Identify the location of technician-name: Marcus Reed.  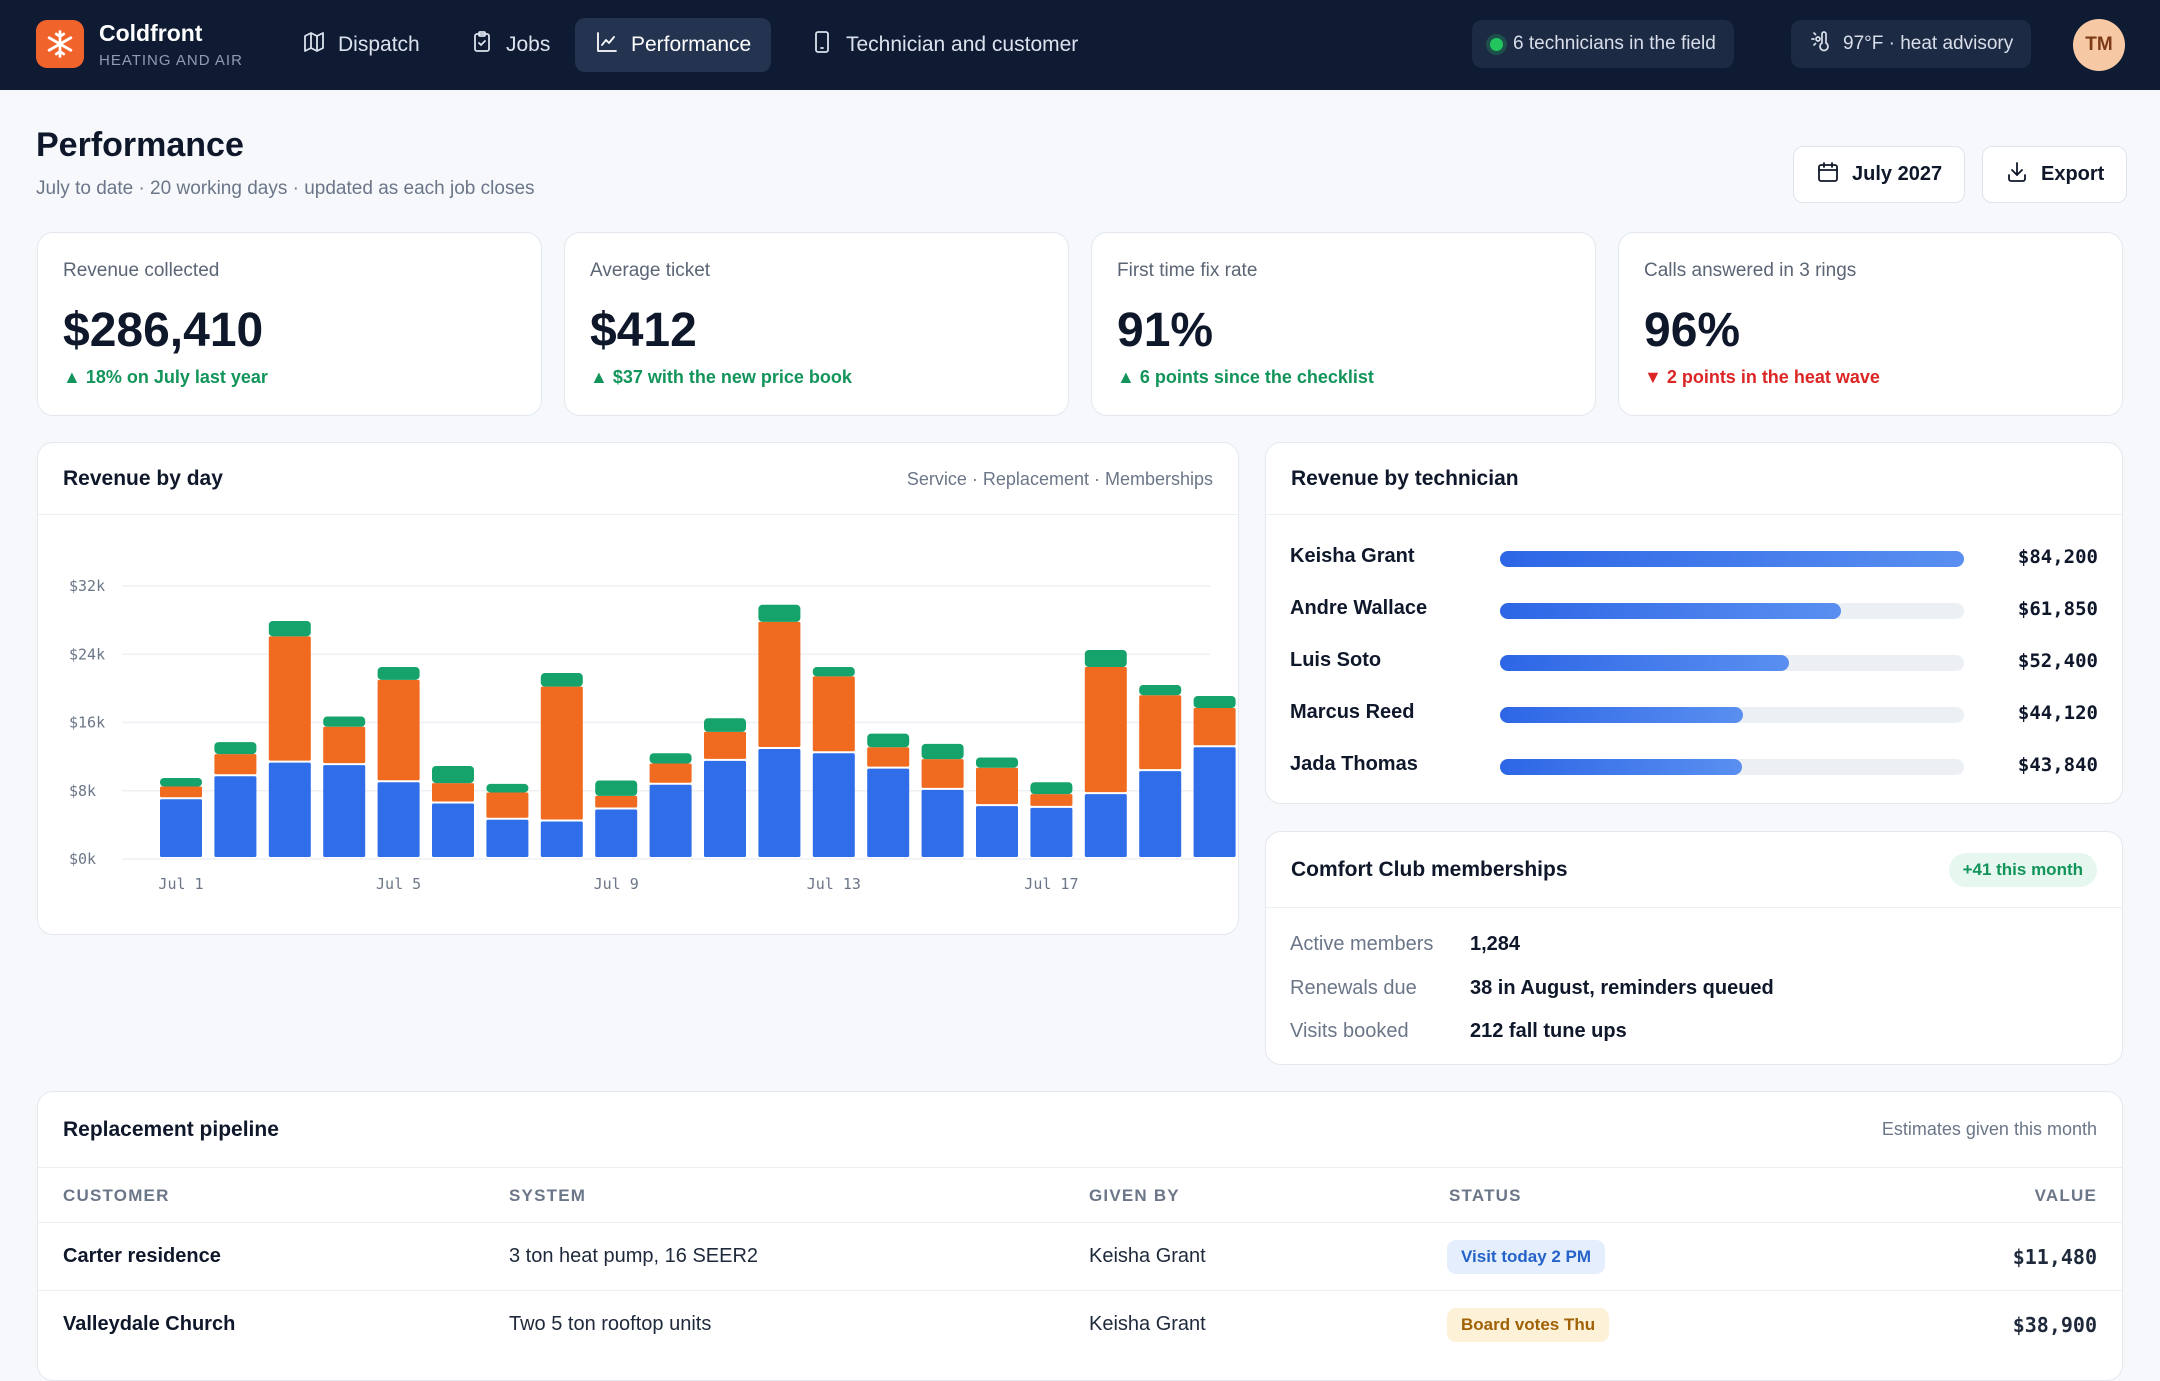
(1352, 712).